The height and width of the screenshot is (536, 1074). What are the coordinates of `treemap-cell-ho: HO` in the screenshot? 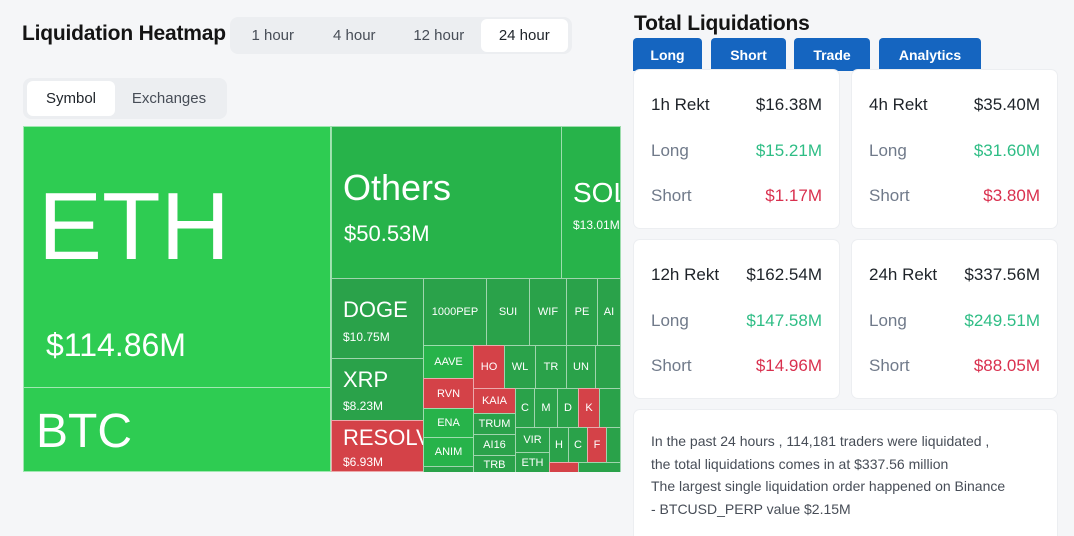 It's located at (489, 367).